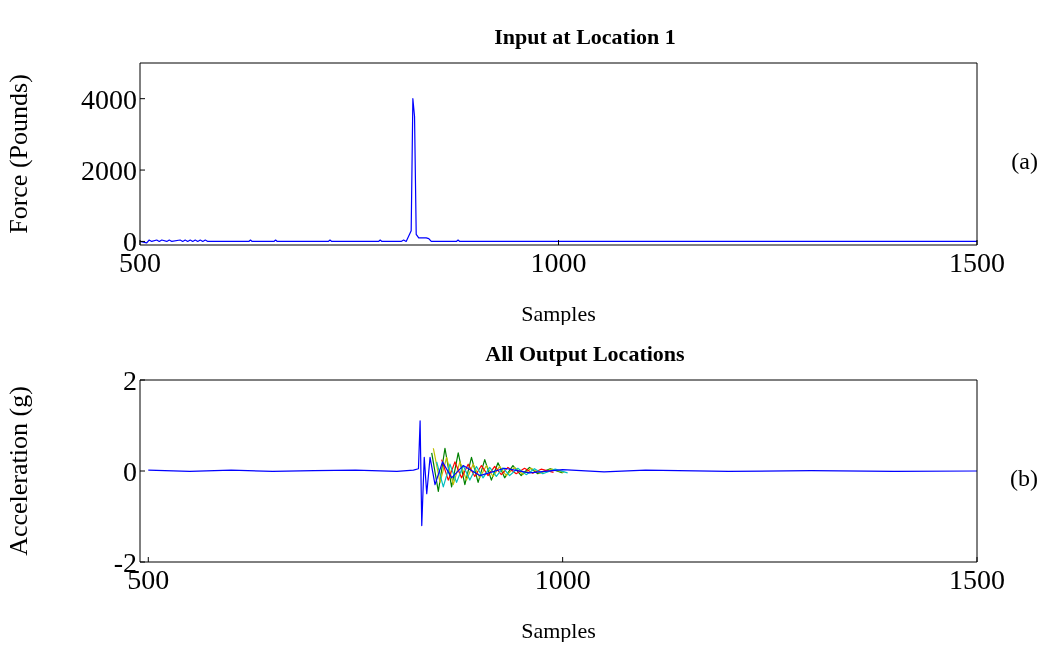 Image resolution: width=1060 pixels, height=651 pixels. What do you see at coordinates (585, 353) in the screenshot?
I see `chart-title: All Output Locations` at bounding box center [585, 353].